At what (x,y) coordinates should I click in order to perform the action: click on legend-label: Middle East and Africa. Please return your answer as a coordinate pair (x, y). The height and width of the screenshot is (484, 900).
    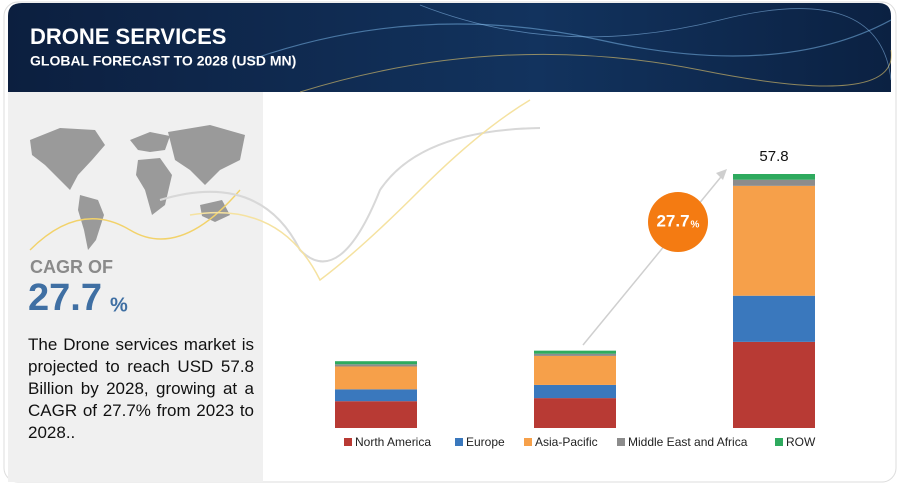
    Looking at the image, I should click on (688, 442).